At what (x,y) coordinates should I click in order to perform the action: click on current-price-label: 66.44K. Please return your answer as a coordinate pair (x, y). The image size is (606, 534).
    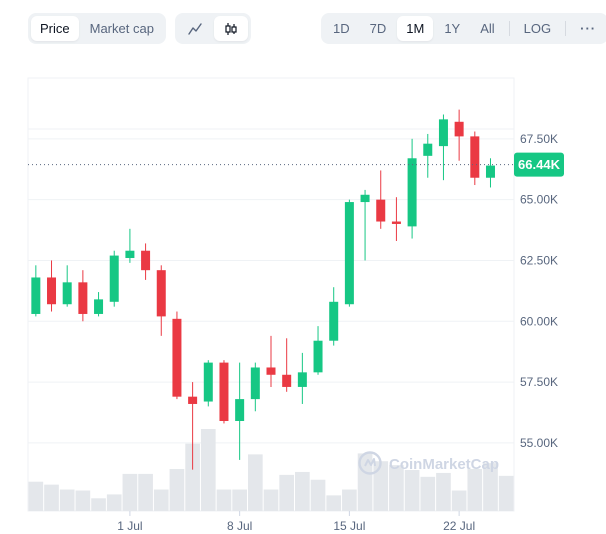
    Looking at the image, I should click on (539, 164).